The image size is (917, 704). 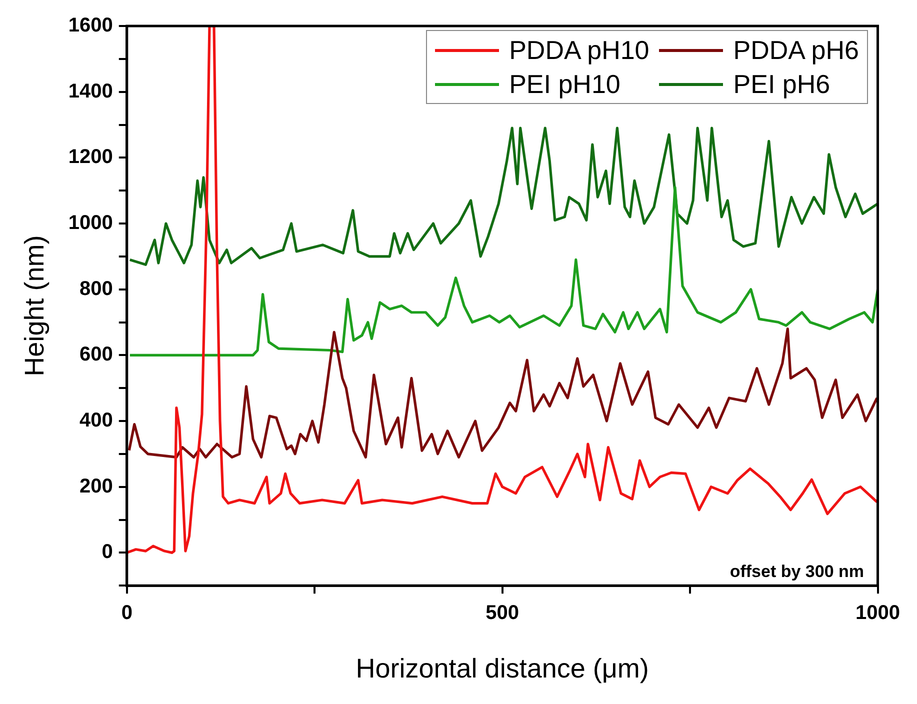 What do you see at coordinates (107, 552) in the screenshot?
I see `y-tick-label: 0` at bounding box center [107, 552].